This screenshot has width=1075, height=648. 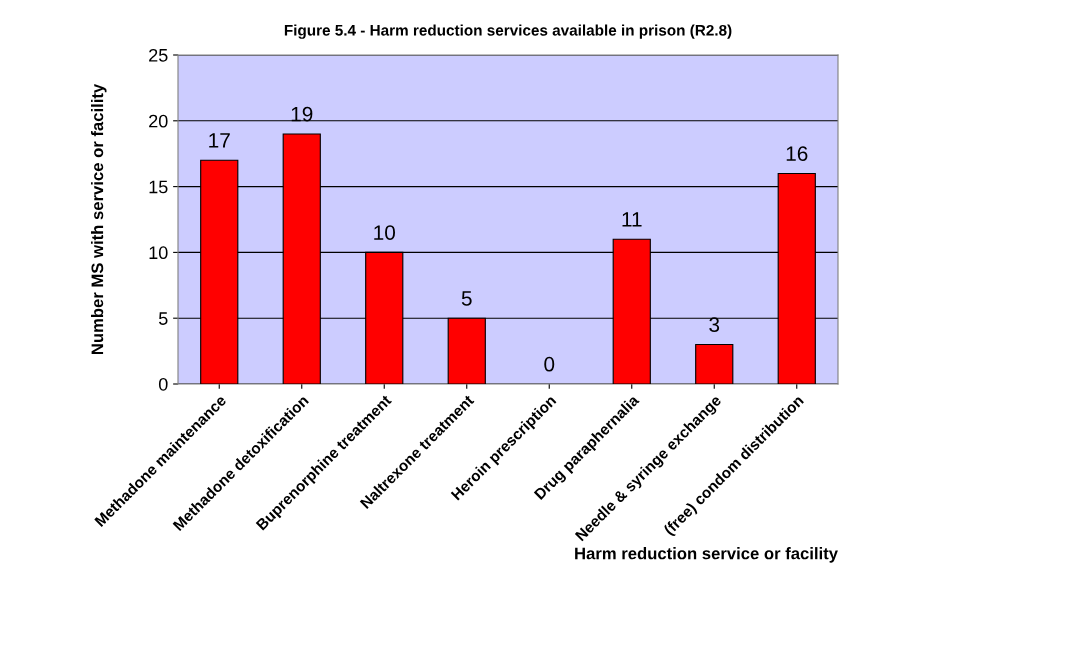 I want to click on data-label: 17, so click(x=219, y=140).